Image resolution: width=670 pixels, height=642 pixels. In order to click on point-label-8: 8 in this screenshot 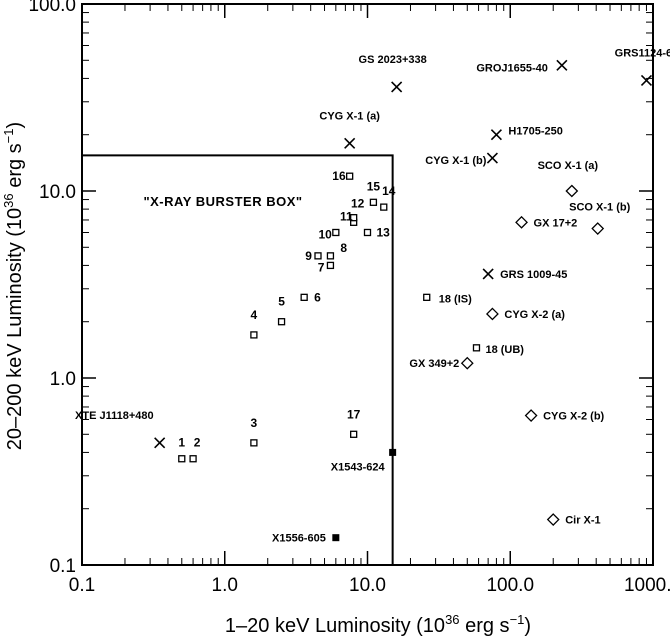, I will do `click(343, 248)`.